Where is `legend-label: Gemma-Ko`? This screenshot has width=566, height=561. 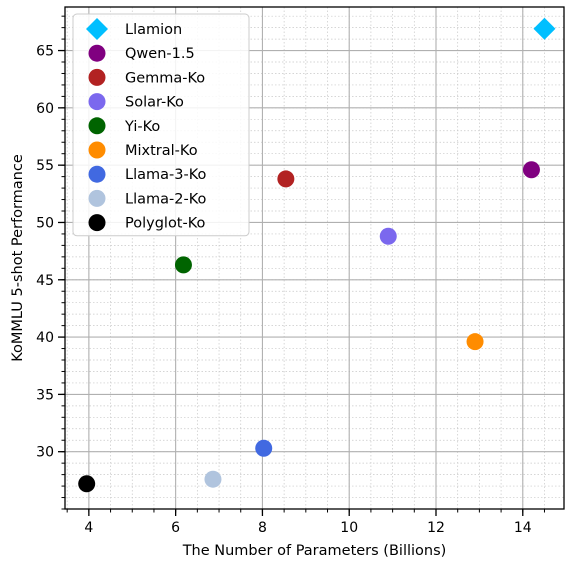 legend-label: Gemma-Ko is located at coordinates (165, 78).